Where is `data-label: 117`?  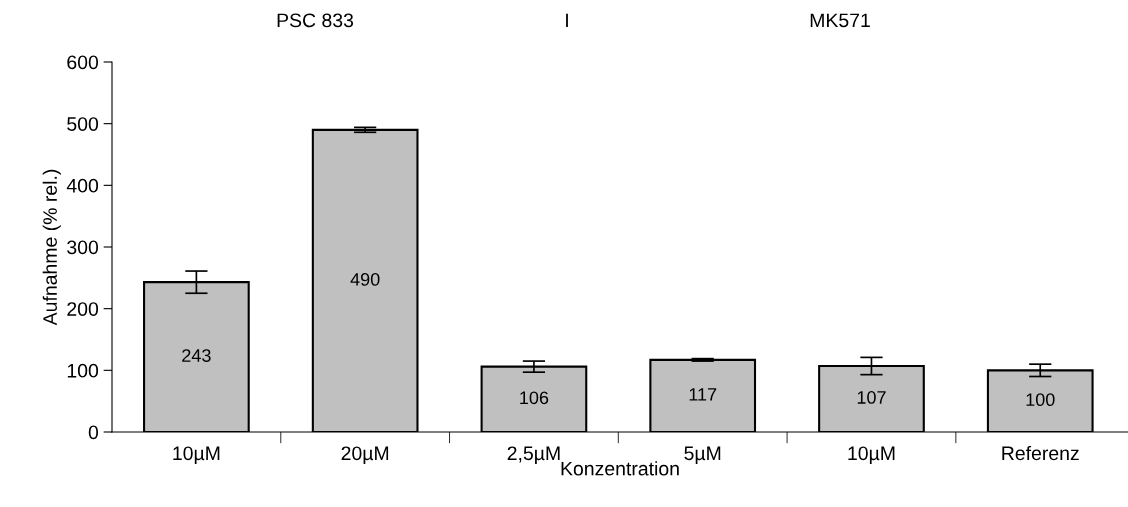
data-label: 117 is located at coordinates (703, 394).